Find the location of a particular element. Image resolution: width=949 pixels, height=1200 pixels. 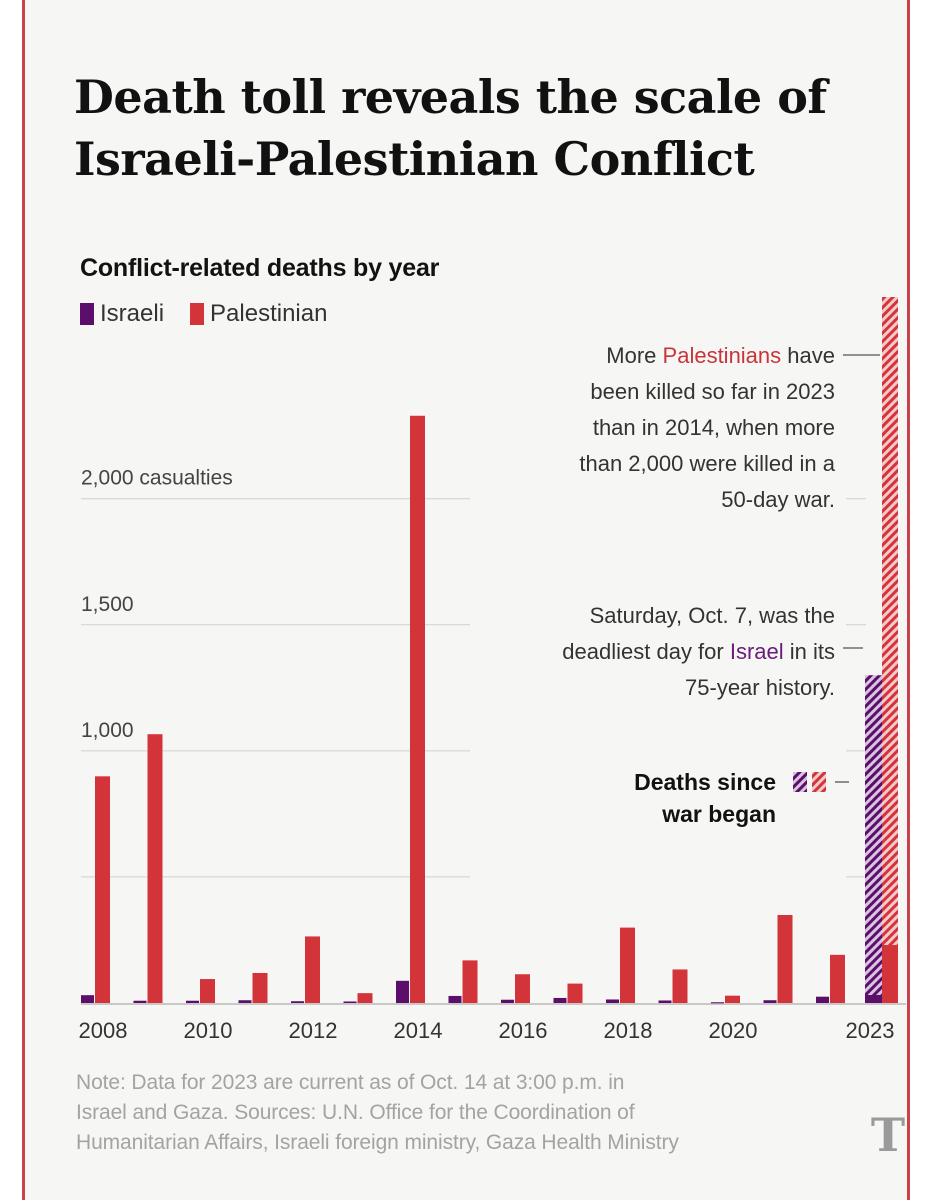

headline-line-2: Israeli-Palestinian Conflict is located at coordinates (414, 159).